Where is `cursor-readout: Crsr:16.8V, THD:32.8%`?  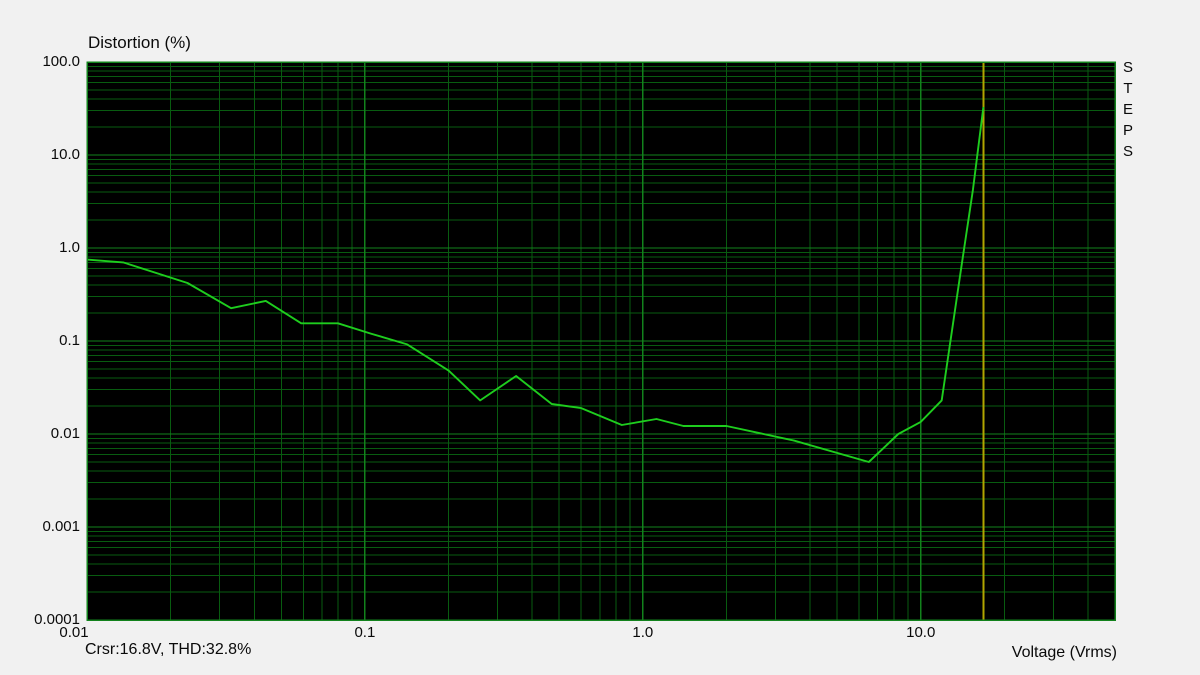
cursor-readout: Crsr:16.8V, THD:32.8% is located at coordinates (168, 649).